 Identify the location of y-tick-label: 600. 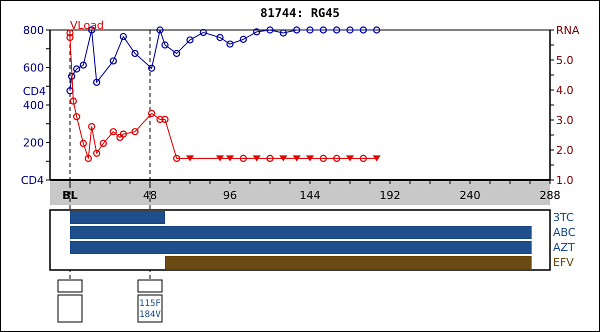
(33, 68).